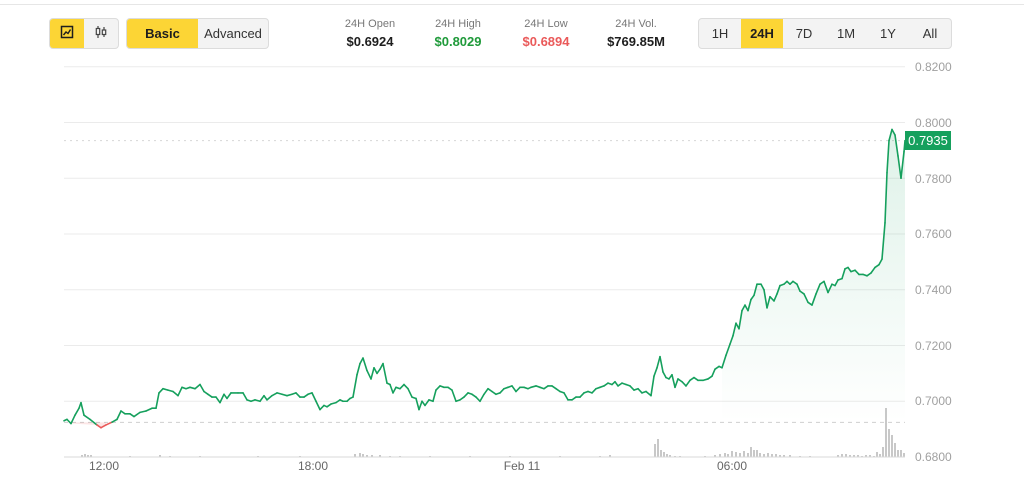 This screenshot has height=482, width=1024. Describe the element at coordinates (933, 234) in the screenshot. I see `y-tick-label: 0.7600` at that location.